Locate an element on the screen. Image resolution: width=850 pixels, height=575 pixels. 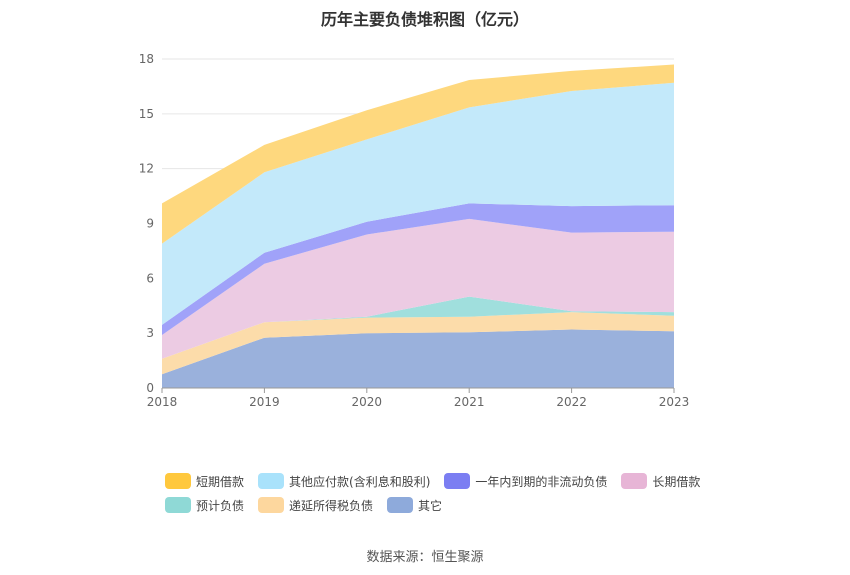
legend-item: 递延所得税负债 is located at coordinates (315, 505).